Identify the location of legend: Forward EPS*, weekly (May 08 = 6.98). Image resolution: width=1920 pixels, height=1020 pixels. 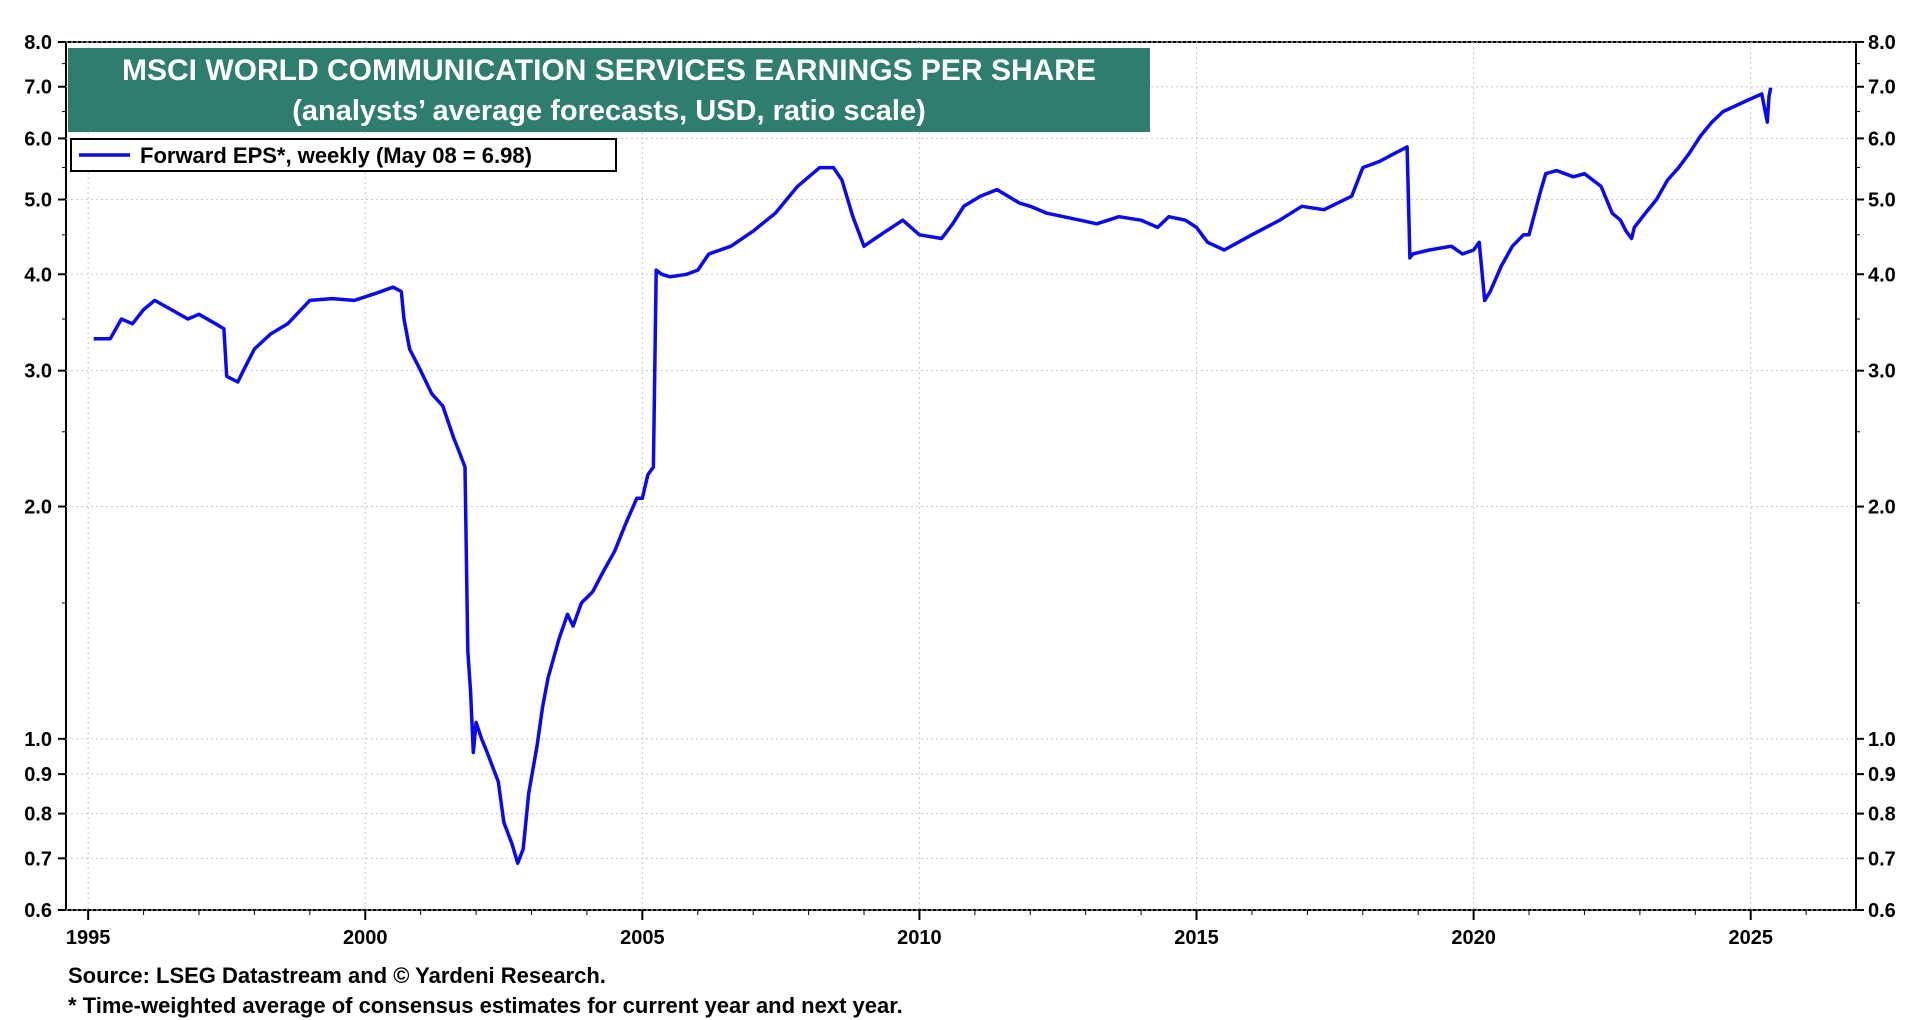
(343, 155).